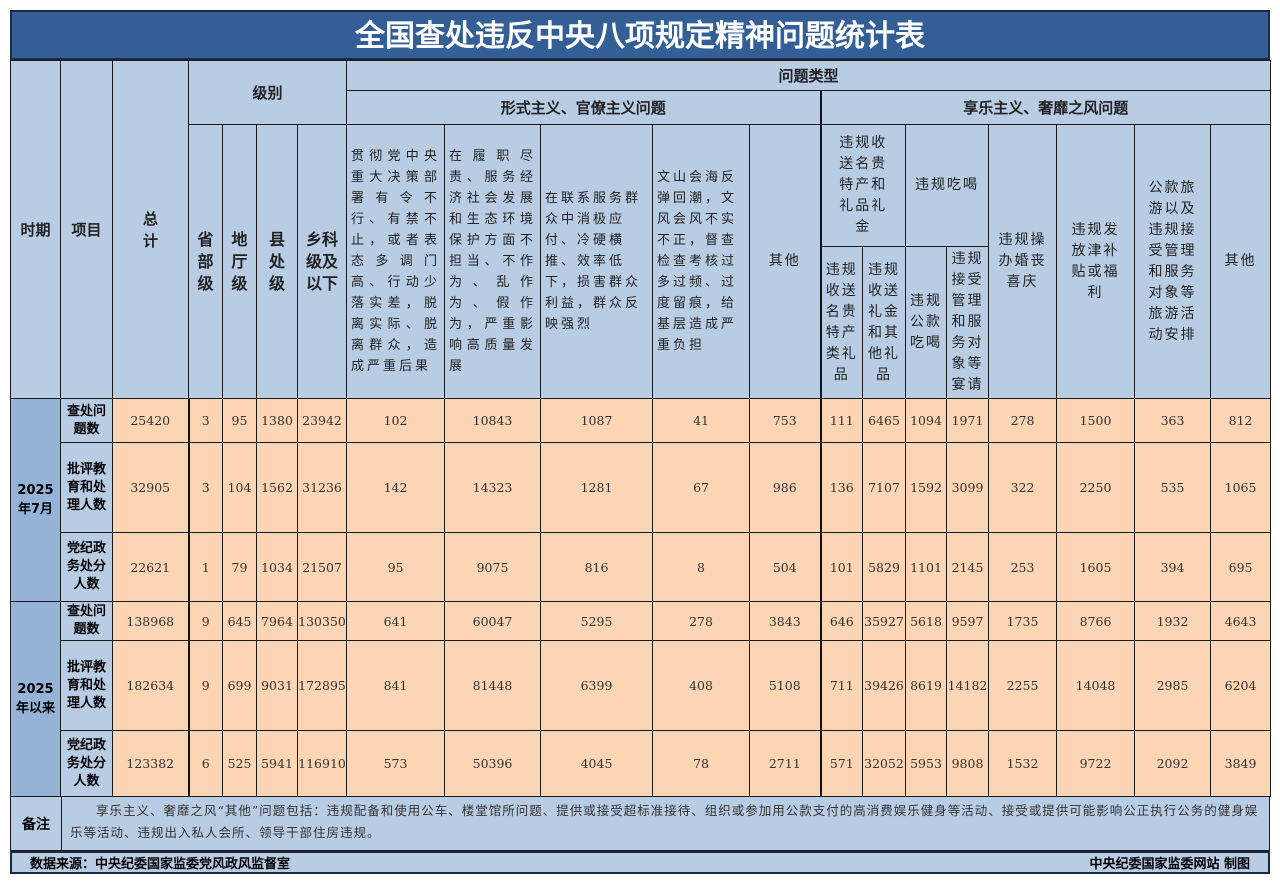  I want to click on data-cell: 394, so click(1173, 567).